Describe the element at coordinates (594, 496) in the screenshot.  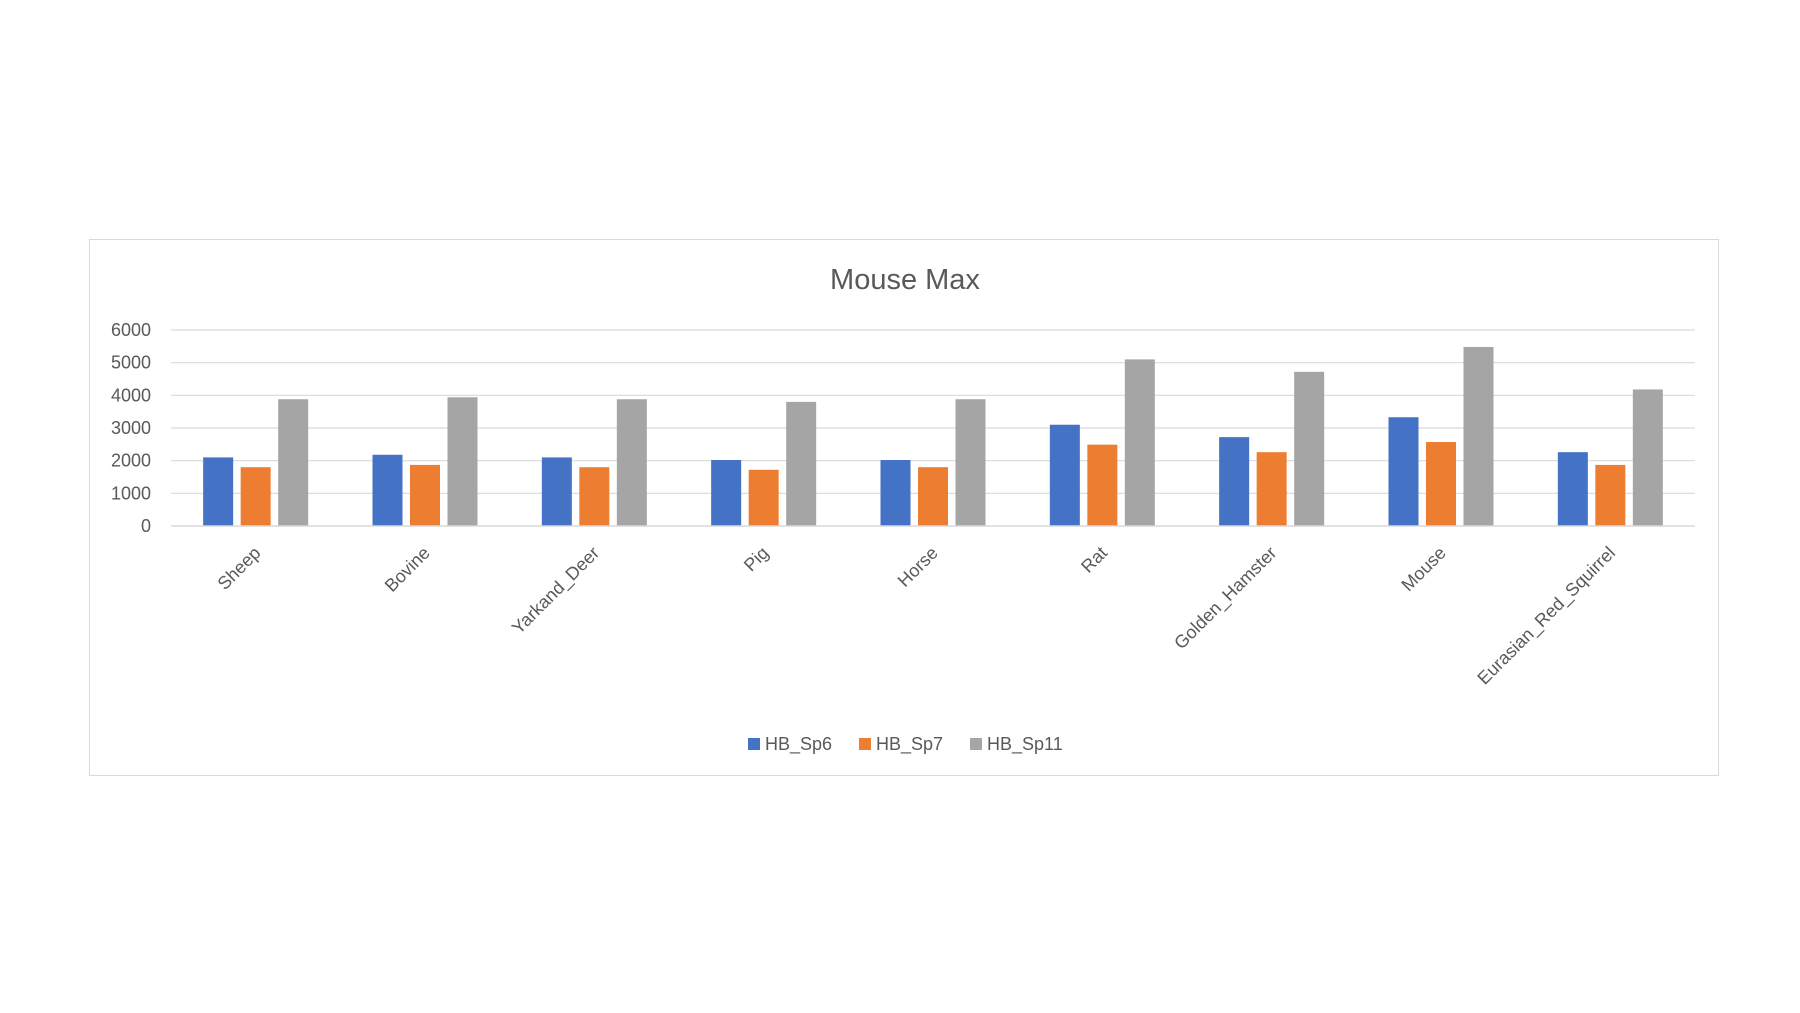
I see `bar-hb-sp7-yarkand-deer` at that location.